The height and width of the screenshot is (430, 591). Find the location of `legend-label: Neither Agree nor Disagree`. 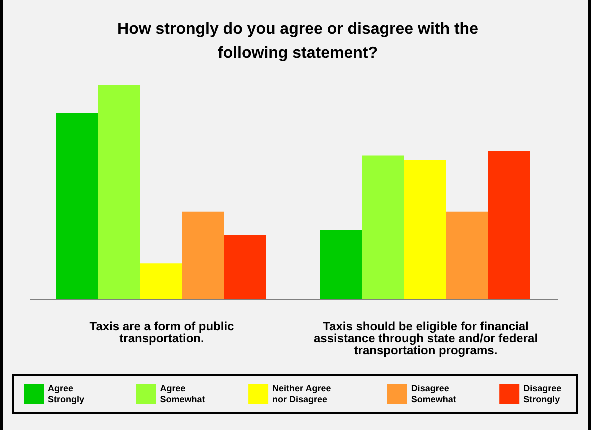

legend-label: Neither Agree nor Disagree is located at coordinates (302, 394).